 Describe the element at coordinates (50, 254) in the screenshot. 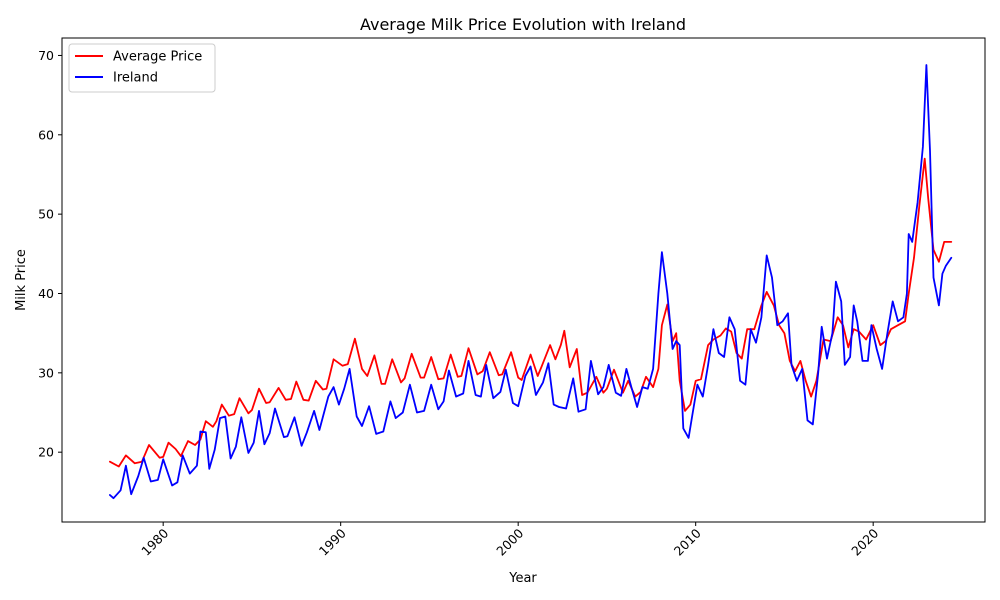

I see `y-axis: 20 30 40 50 60 70` at that location.